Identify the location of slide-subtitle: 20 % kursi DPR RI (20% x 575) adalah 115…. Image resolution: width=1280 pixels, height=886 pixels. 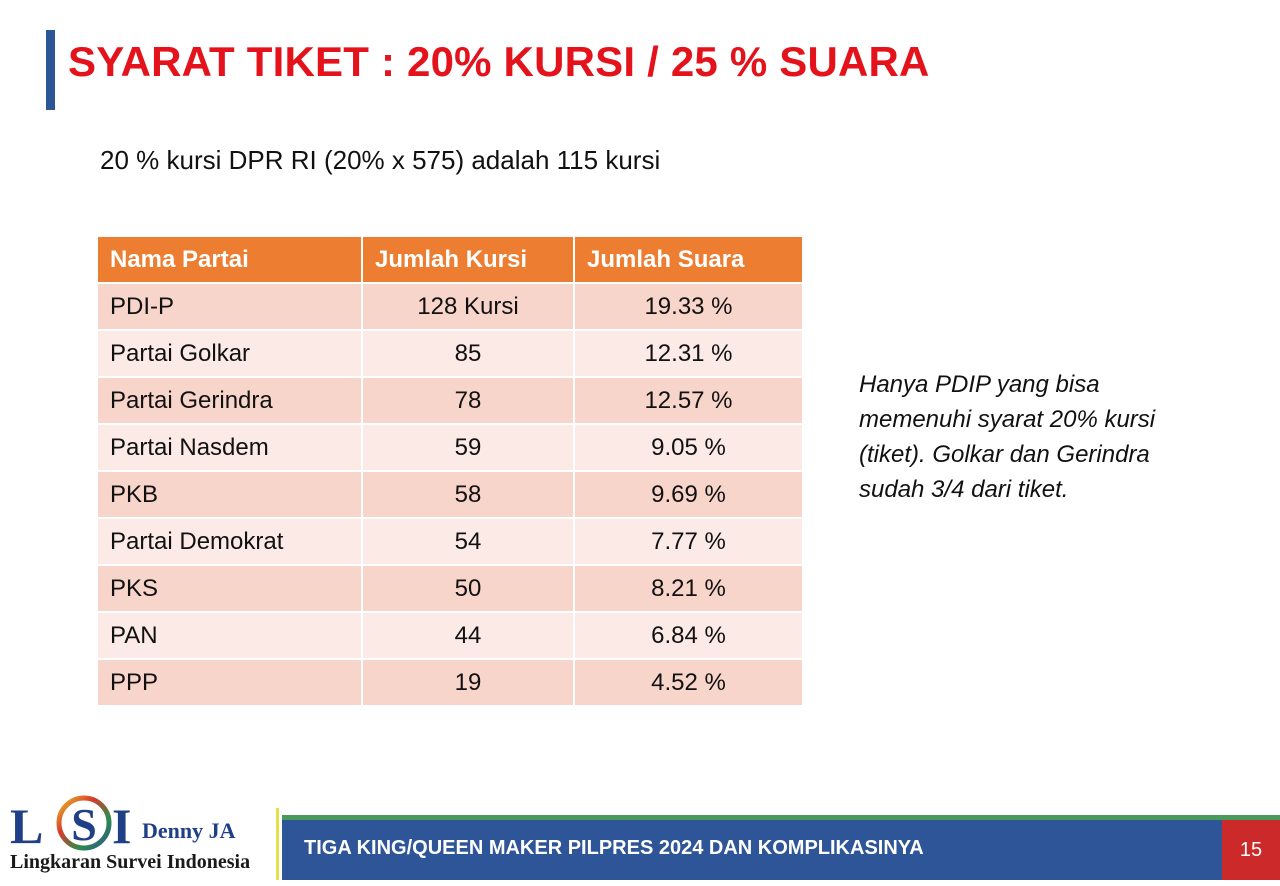
(380, 160).